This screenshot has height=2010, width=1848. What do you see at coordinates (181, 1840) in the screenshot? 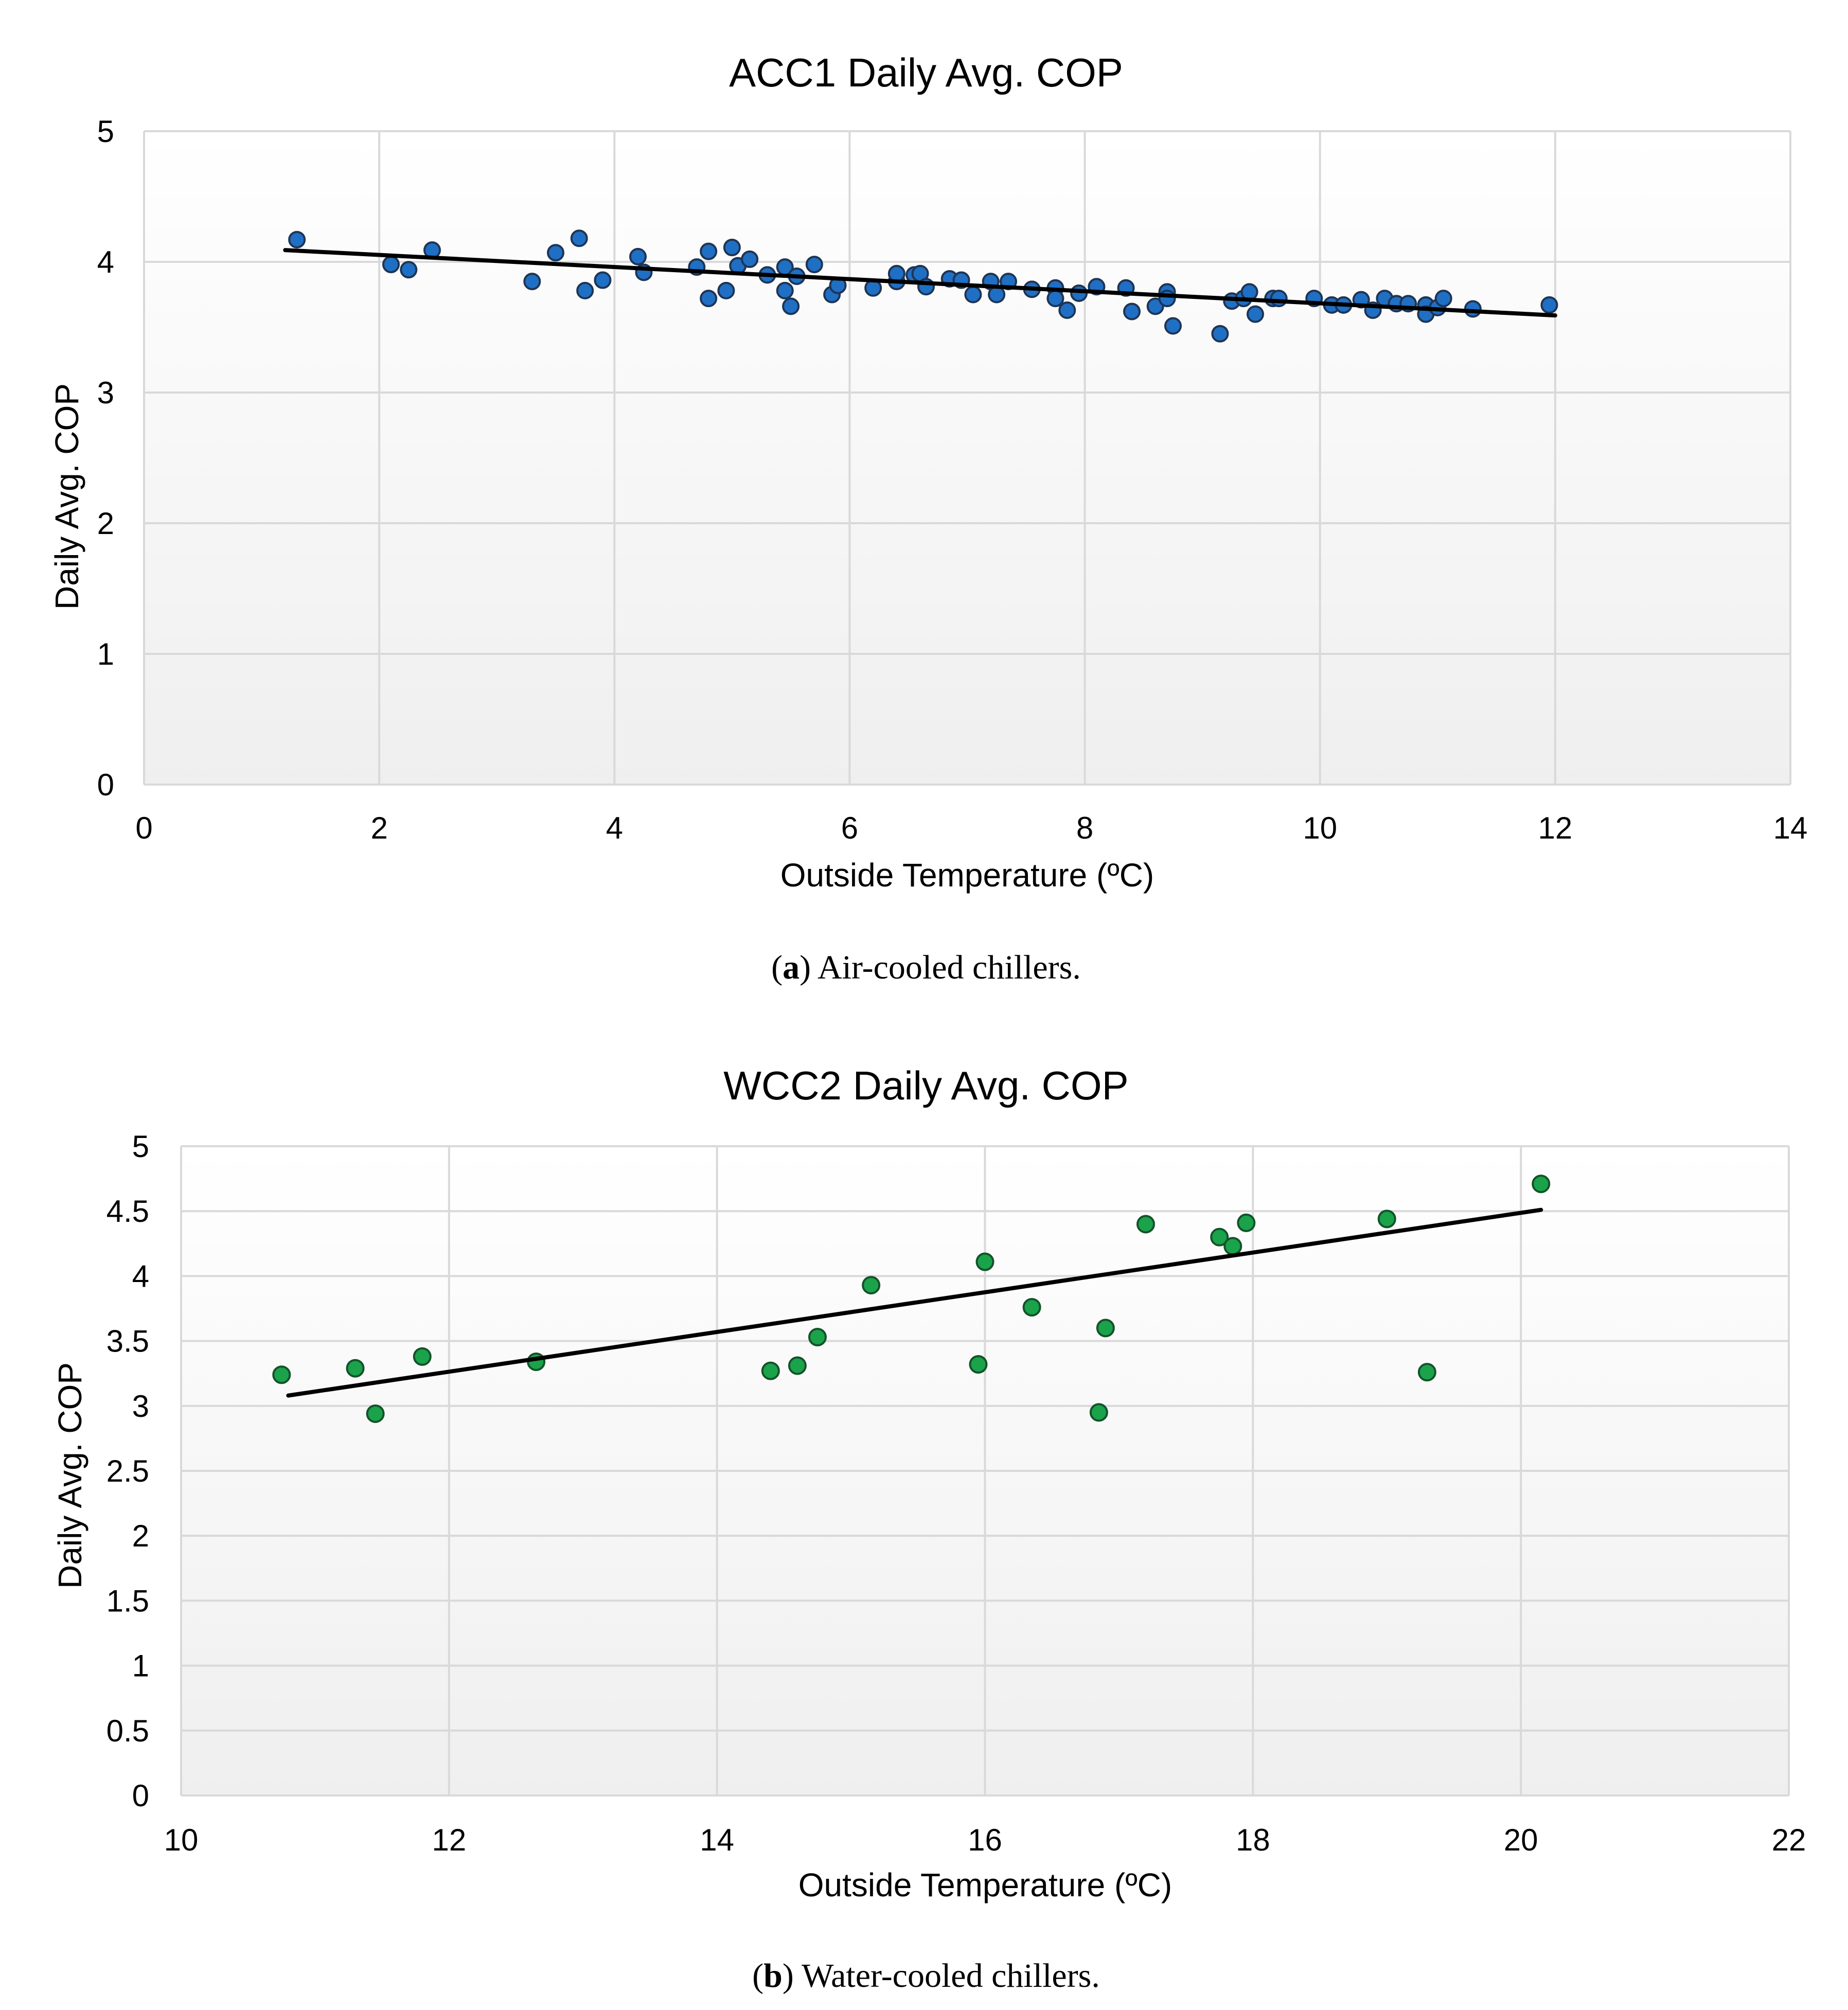
I see `x-tick-label: 10` at bounding box center [181, 1840].